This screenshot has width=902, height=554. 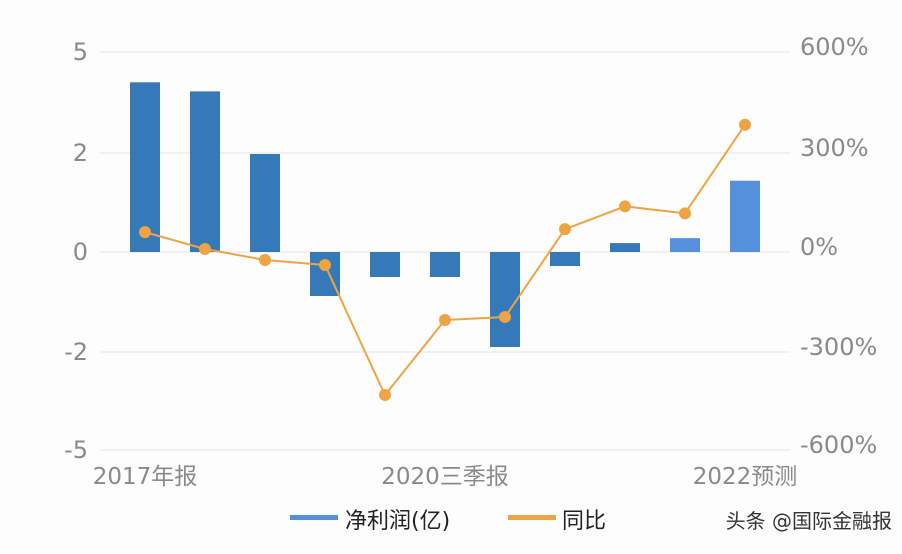 What do you see at coordinates (809, 521) in the screenshot?
I see `watermark: 头条 @国际金融报` at bounding box center [809, 521].